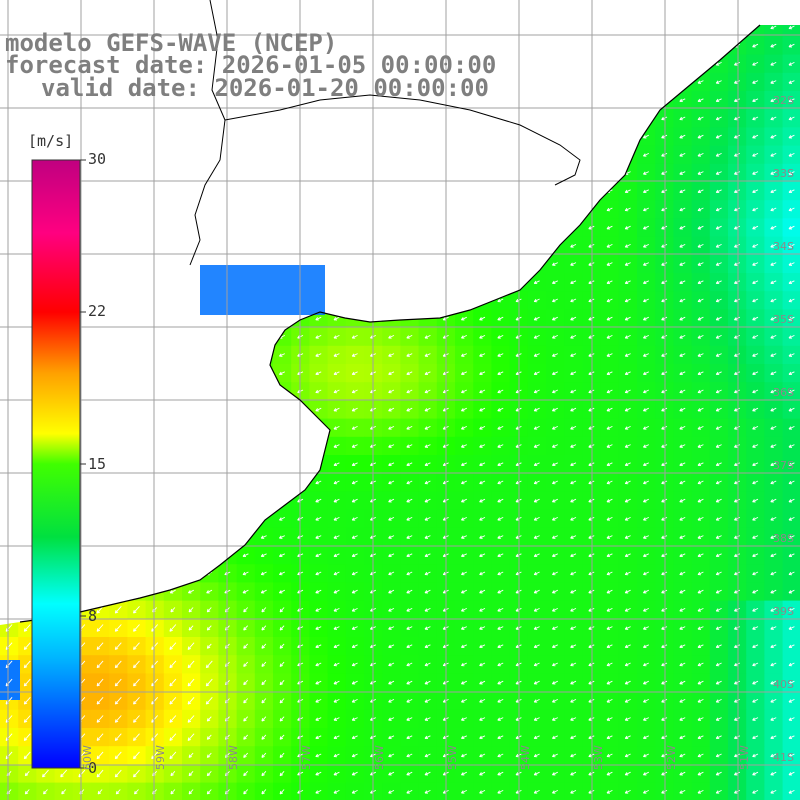 The height and width of the screenshot is (800, 800). I want to click on map-title-forecast-date: forecast date: 2026-01-05 00:00:00, so click(251, 65).